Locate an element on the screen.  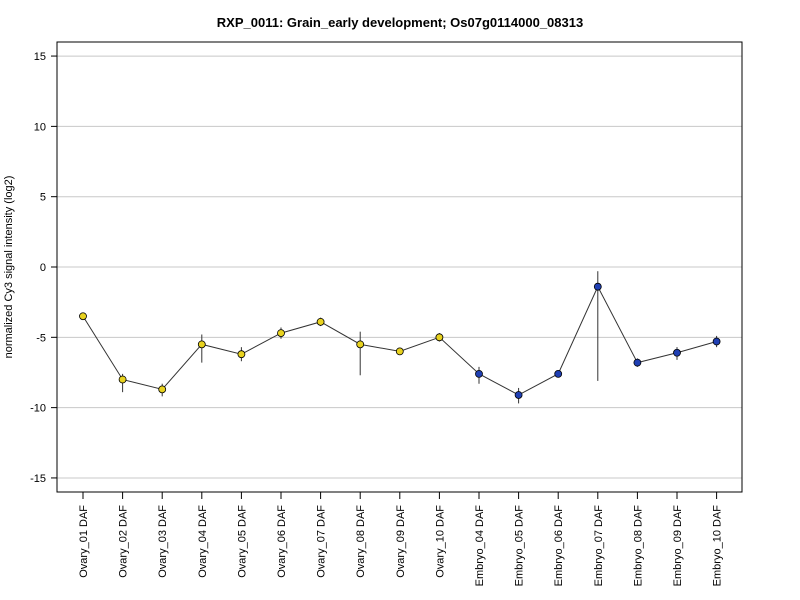
x-tick-label: Embryo_10 DAF is located at coordinates (718, 546).